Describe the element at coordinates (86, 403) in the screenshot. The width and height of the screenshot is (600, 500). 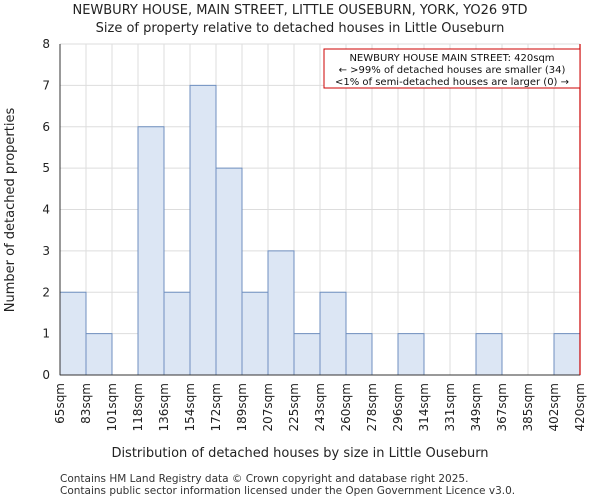
I see `x-tick-label: 83sqm` at that location.